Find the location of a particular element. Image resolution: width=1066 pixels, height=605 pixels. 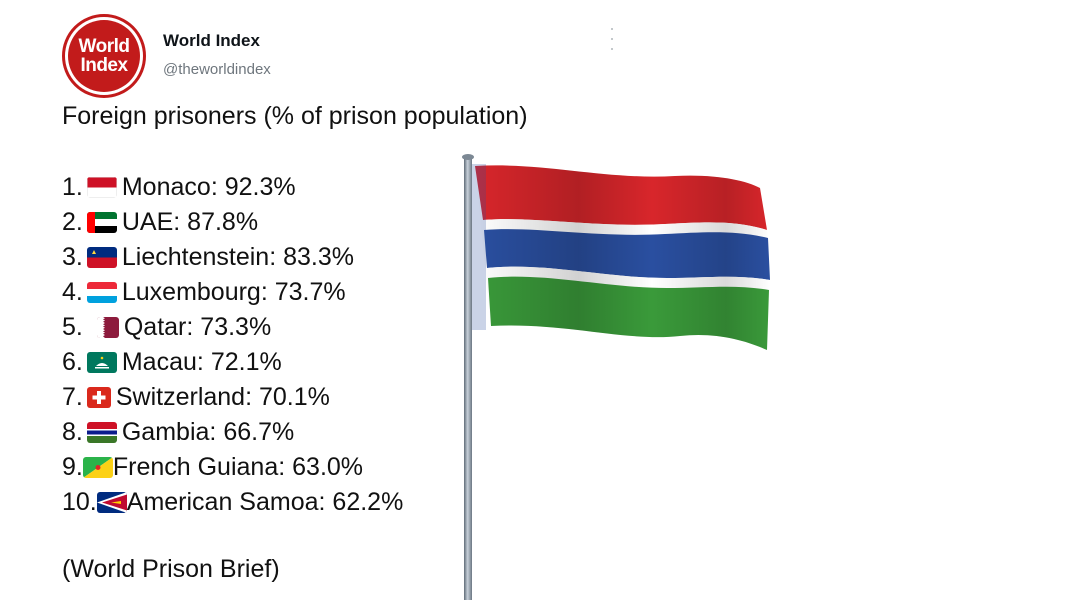

percentage-value: 63.0% is located at coordinates (328, 467).